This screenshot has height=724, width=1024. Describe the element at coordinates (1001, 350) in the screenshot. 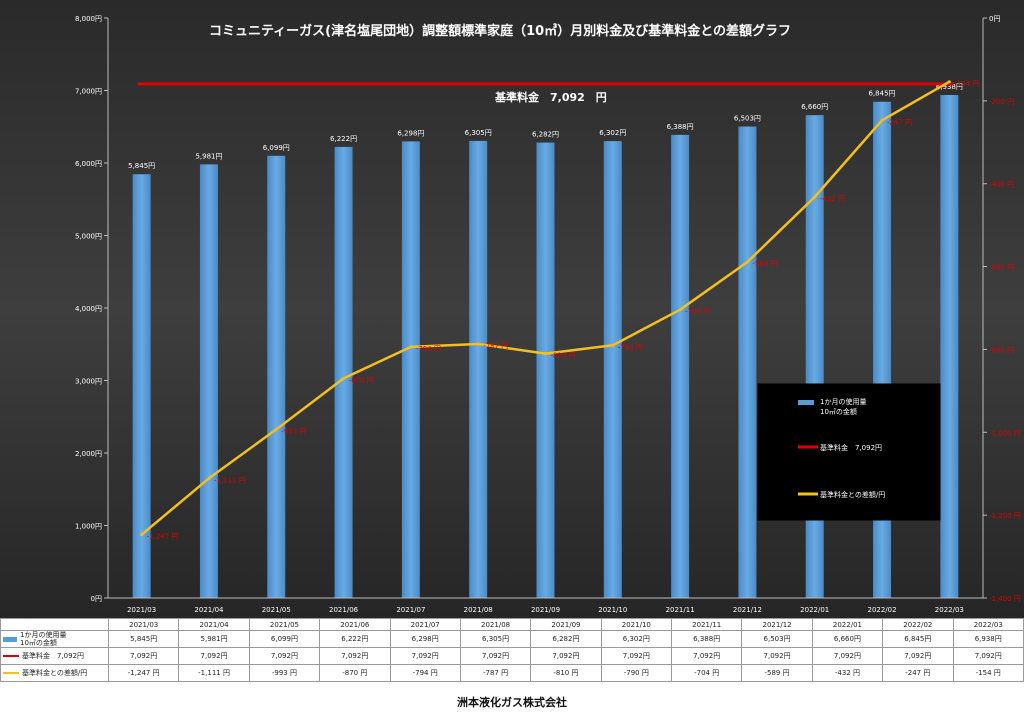

I see `right-axis-tick-label: -800 円` at that location.